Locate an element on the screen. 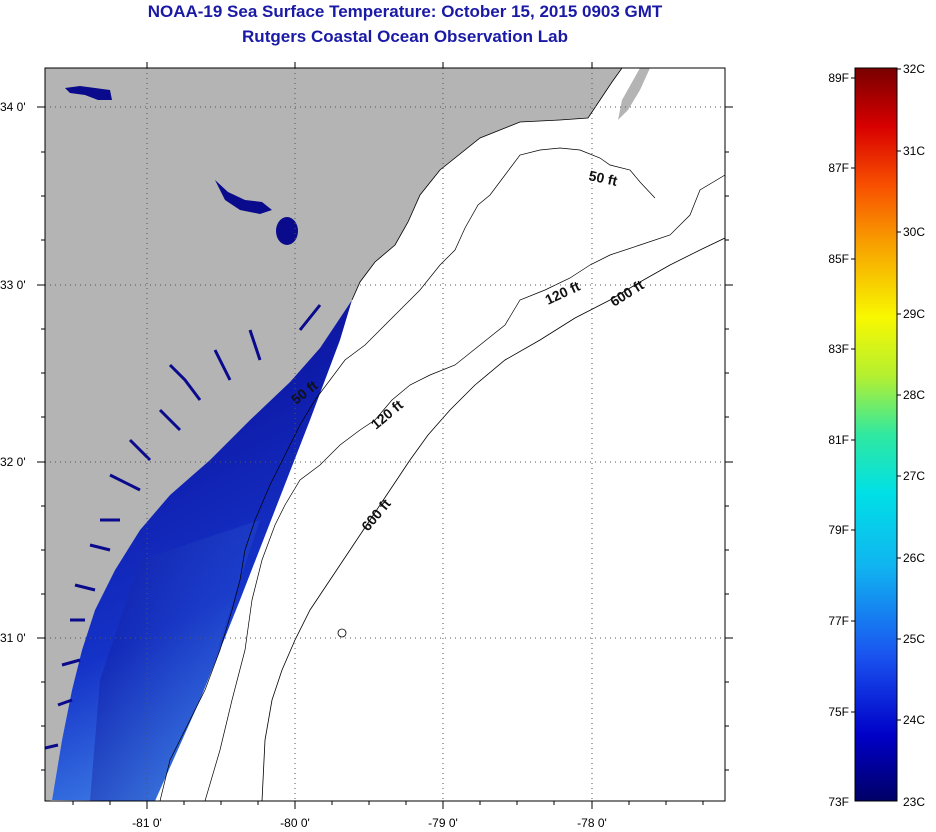 The image size is (936, 832). cb-c-26: 26C is located at coordinates (914, 558).